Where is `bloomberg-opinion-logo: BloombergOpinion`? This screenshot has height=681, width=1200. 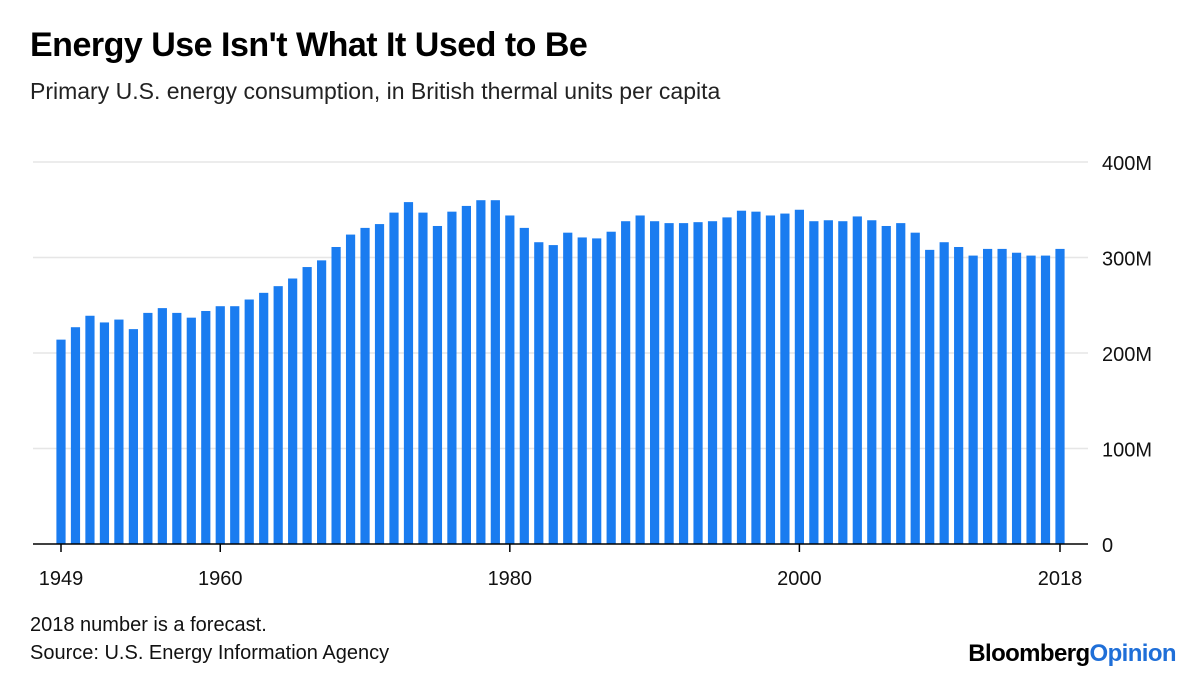 bloomberg-opinion-logo: BloombergOpinion is located at coordinates (1072, 654).